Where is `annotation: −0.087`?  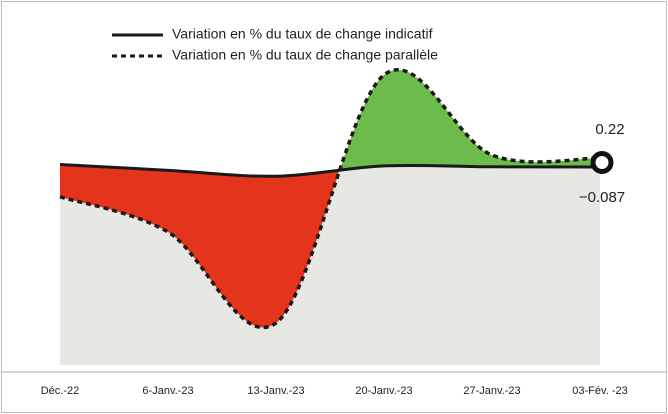
annotation: −0.087 is located at coordinates (602, 197).